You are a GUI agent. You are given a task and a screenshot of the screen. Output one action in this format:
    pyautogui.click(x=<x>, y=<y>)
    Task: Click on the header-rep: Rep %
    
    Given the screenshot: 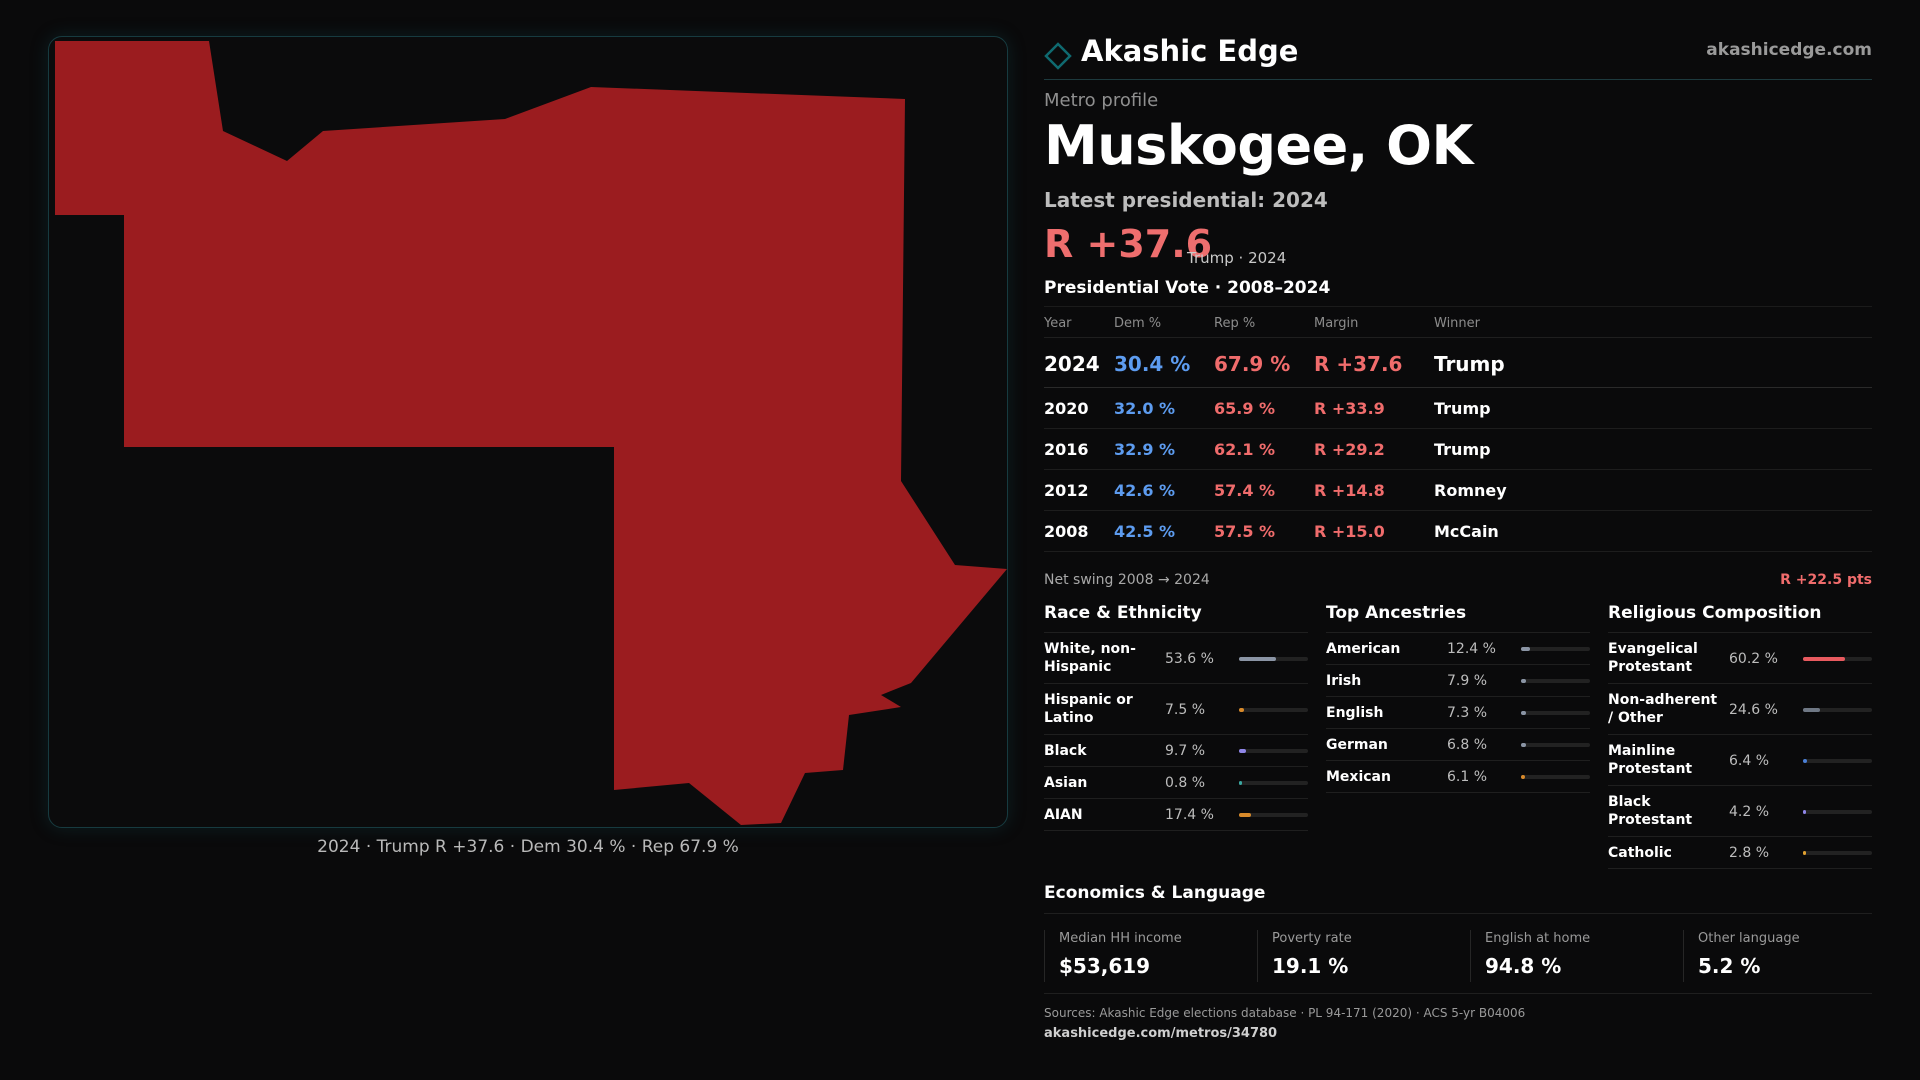 What is the action you would take?
    pyautogui.click(x=1235, y=323)
    